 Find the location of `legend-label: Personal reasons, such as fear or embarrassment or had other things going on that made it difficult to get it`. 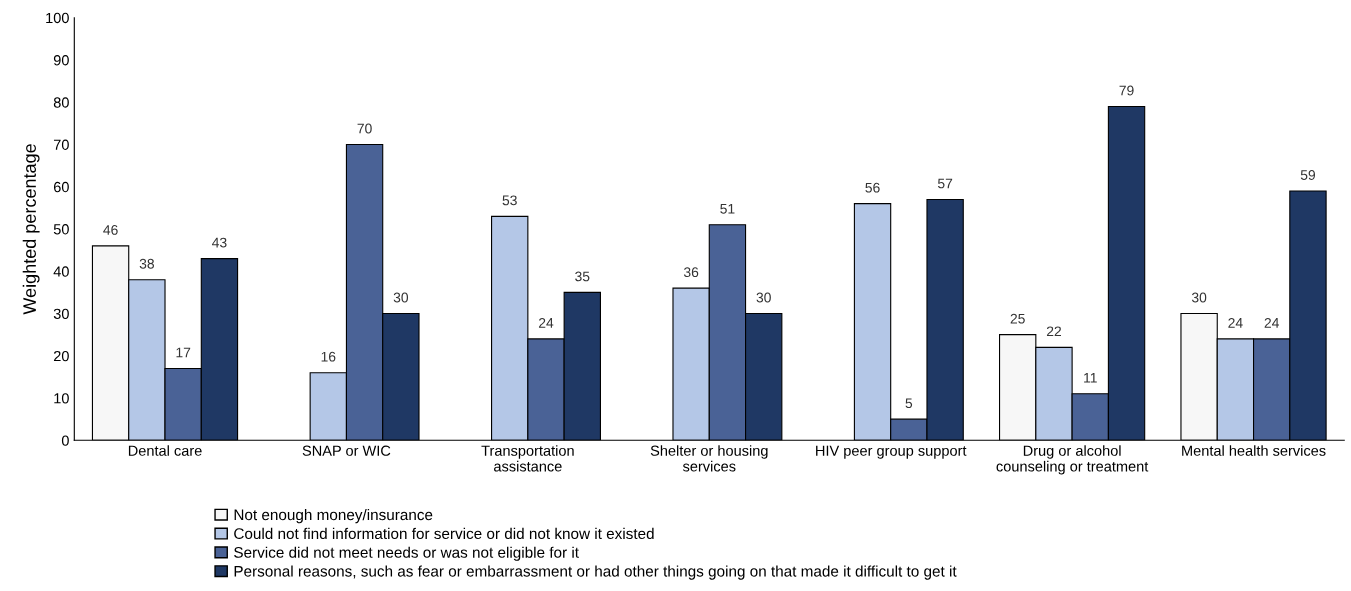

legend-label: Personal reasons, such as fear or embarrassment or had other things going on that made it difficult to get it is located at coordinates (595, 572).